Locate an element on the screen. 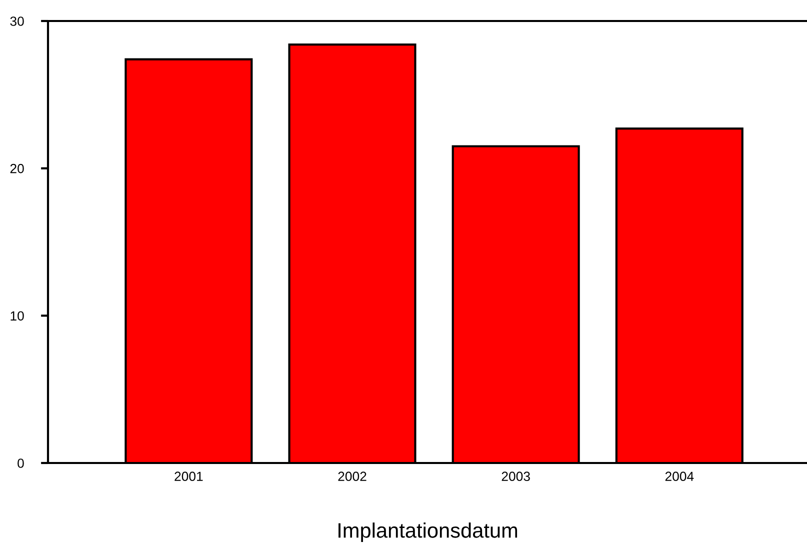  y-tick-label: 10 is located at coordinates (17, 316).